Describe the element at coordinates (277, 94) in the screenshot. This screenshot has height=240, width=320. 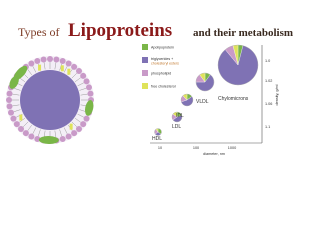
I see `y-axis-title: density, g/ml` at that location.